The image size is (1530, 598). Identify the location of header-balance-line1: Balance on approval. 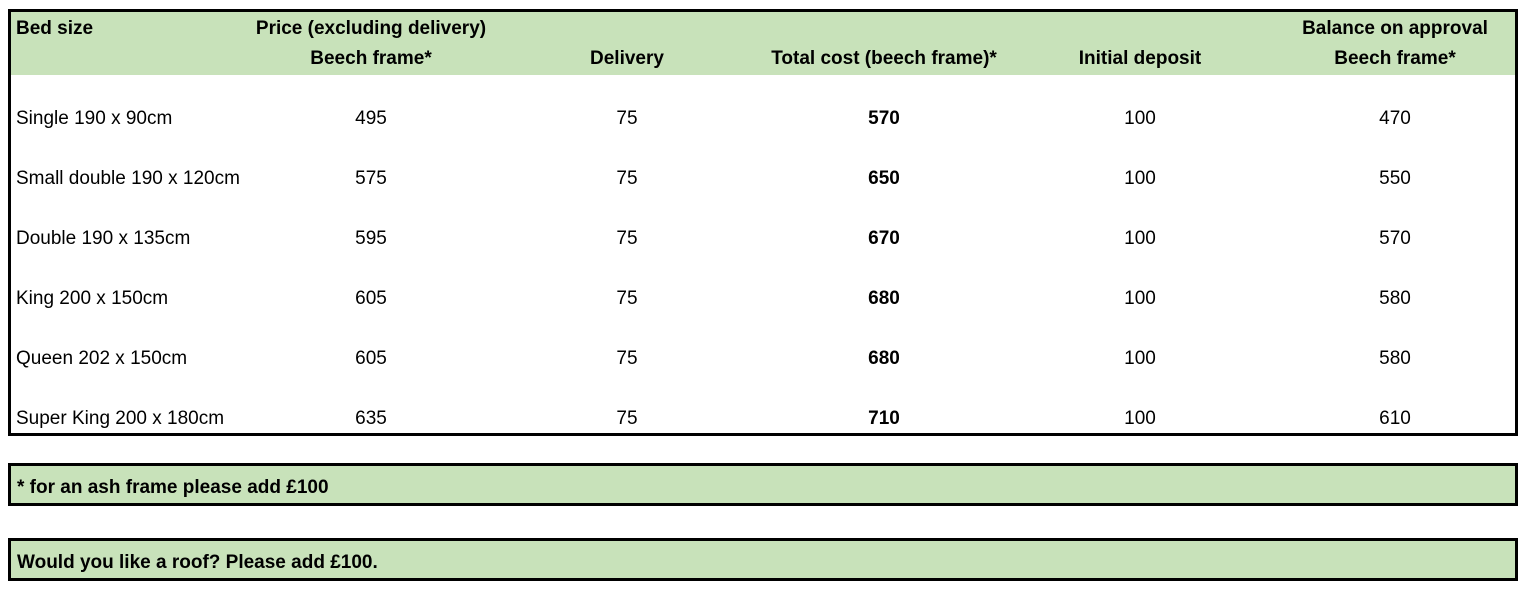
(1395, 28).